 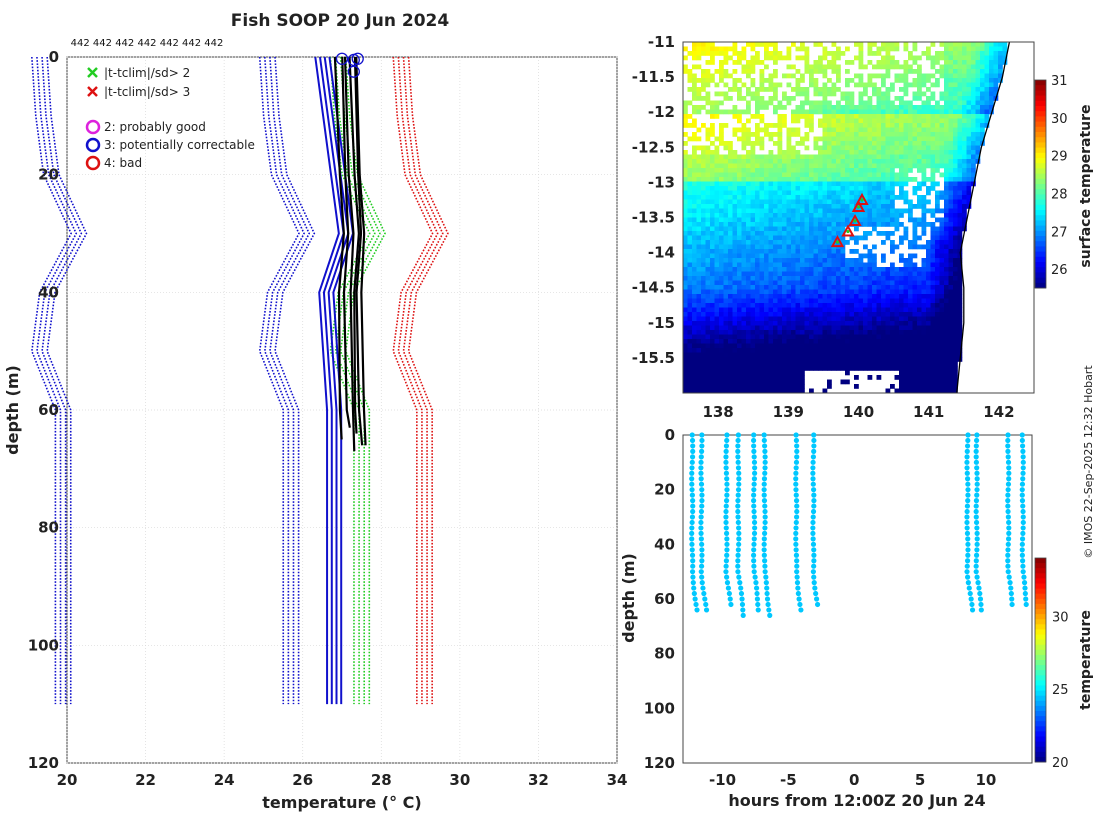 I want to click on legend-x-green-label: |t-tclim|/sd> 2, so click(x=147, y=73).